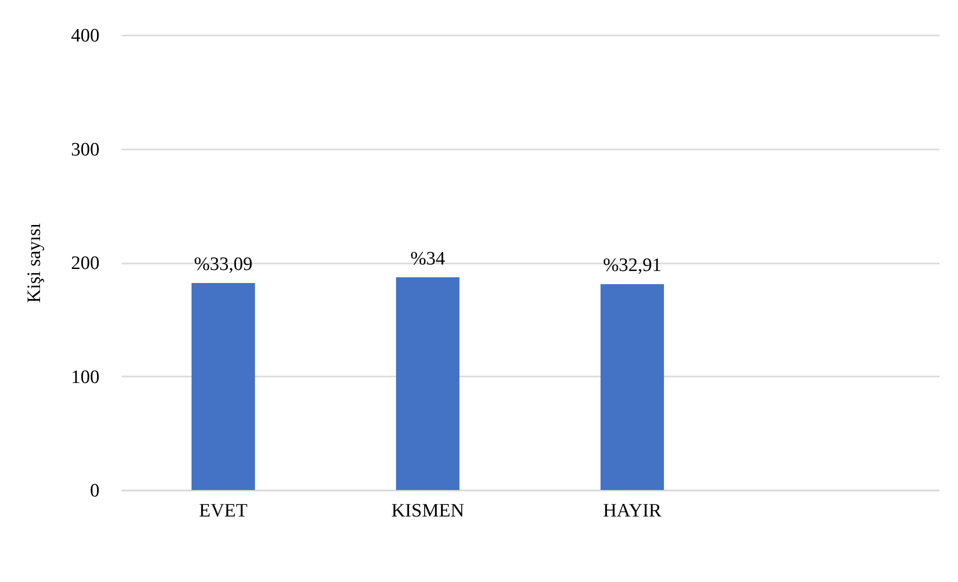 The width and height of the screenshot is (958, 582). Describe the element at coordinates (95, 491) in the screenshot. I see `y-tick-label: 0` at that location.